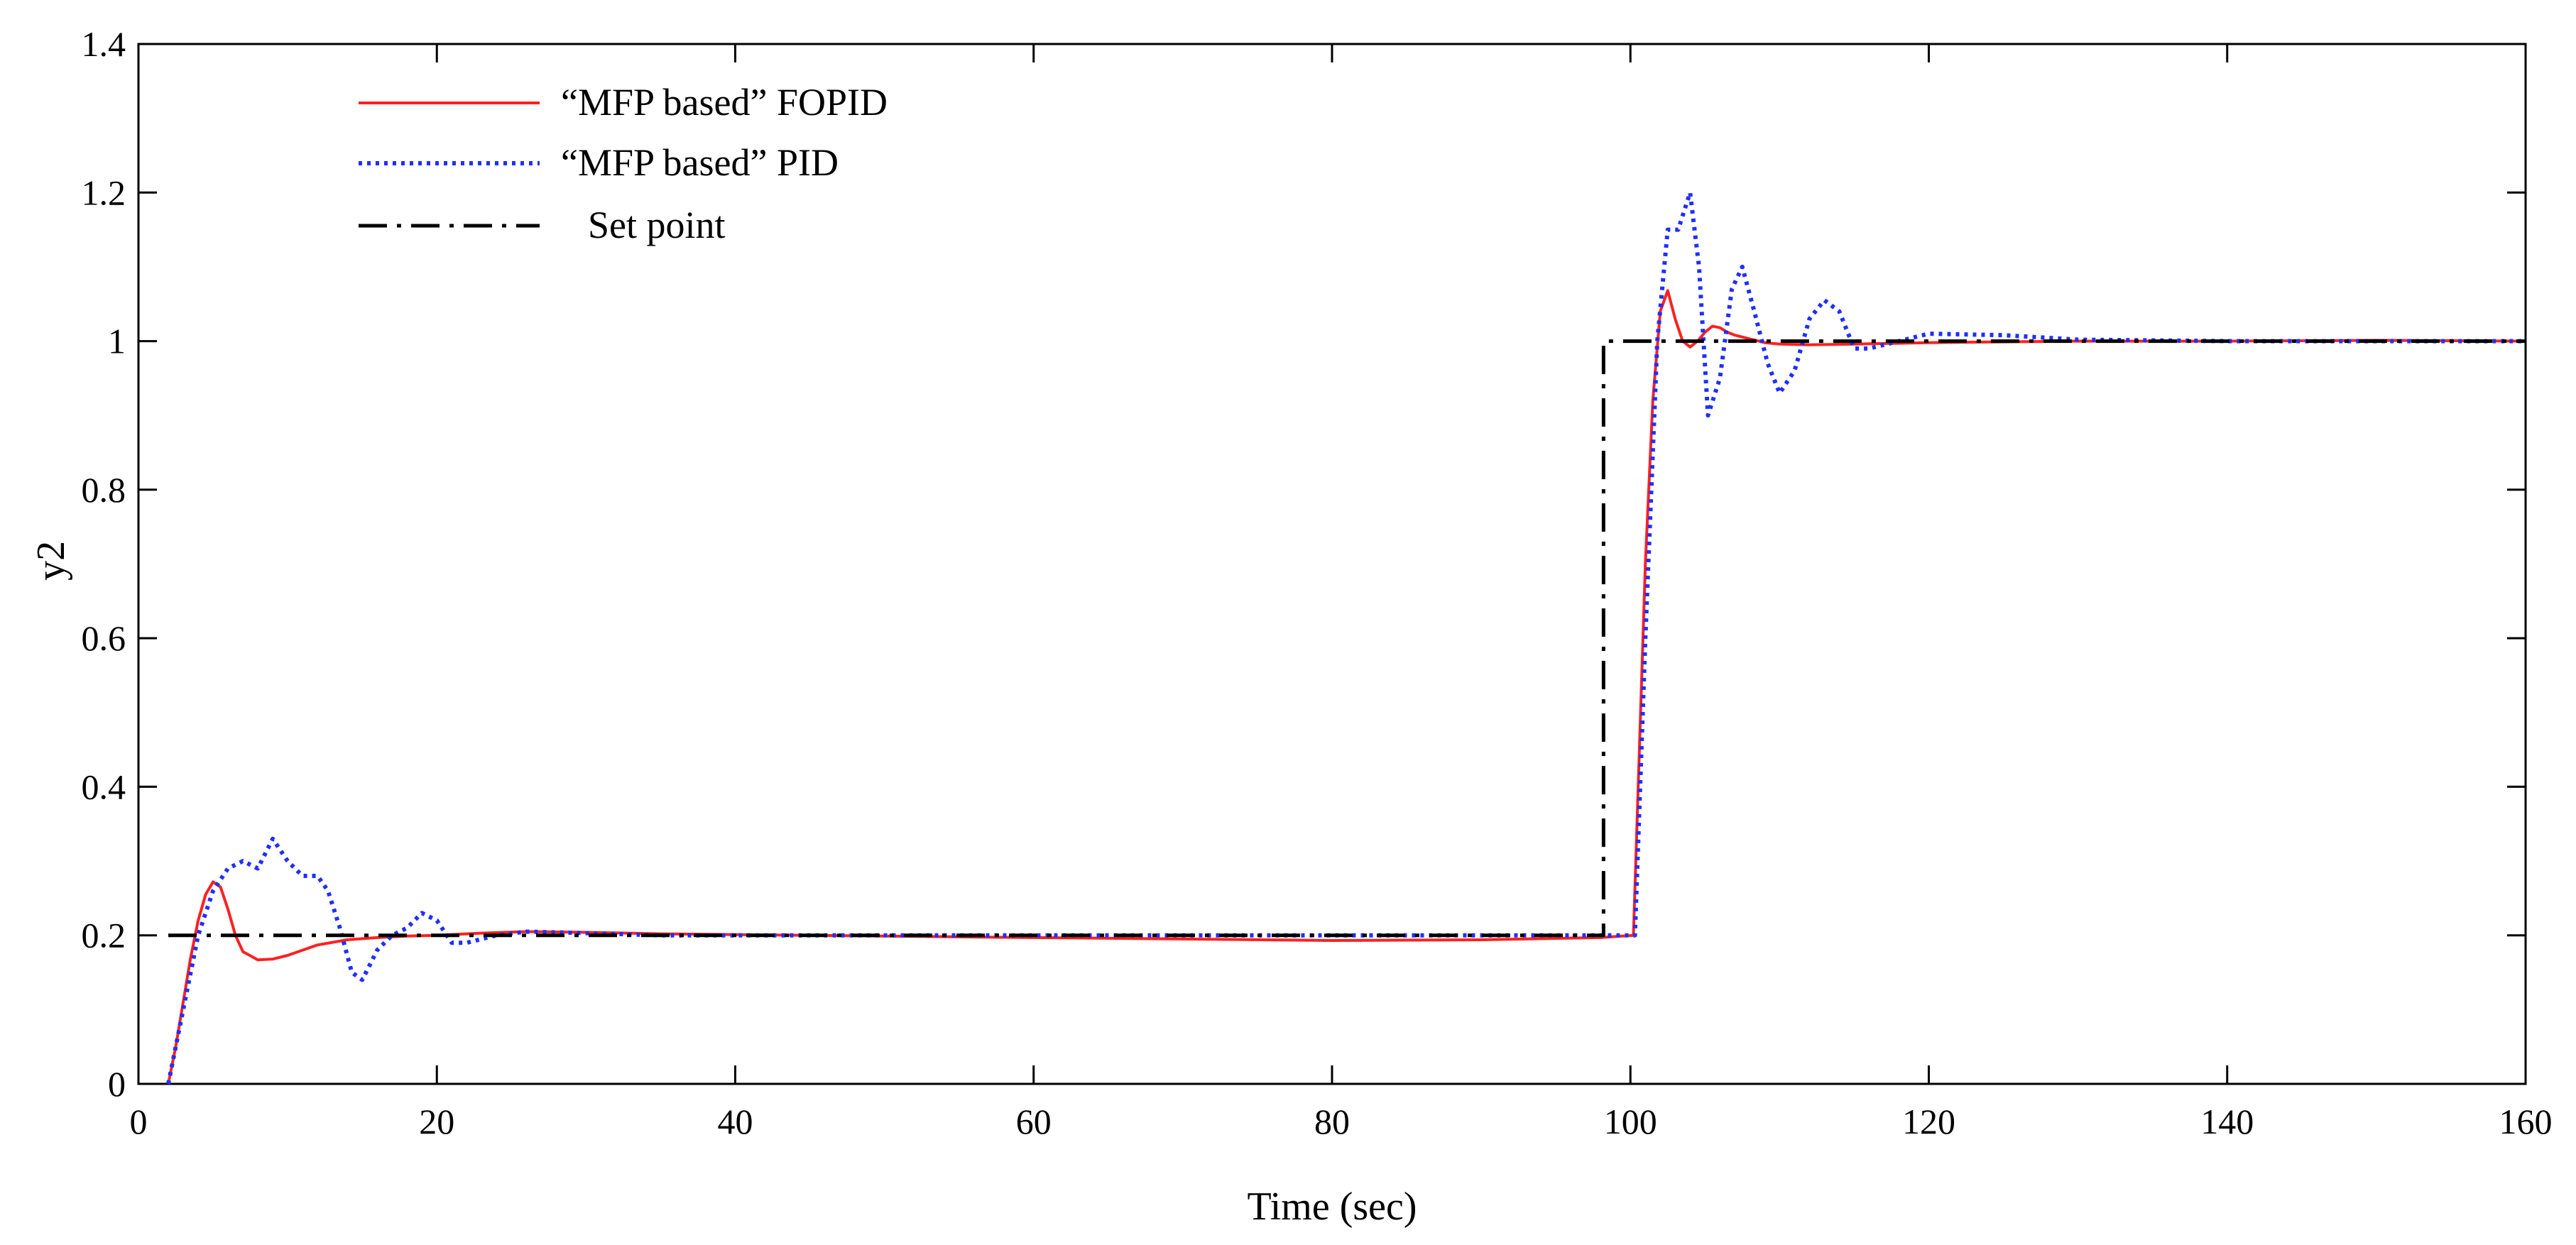  What do you see at coordinates (104, 787) in the screenshot?
I see `y-tick-label: 0.4` at bounding box center [104, 787].